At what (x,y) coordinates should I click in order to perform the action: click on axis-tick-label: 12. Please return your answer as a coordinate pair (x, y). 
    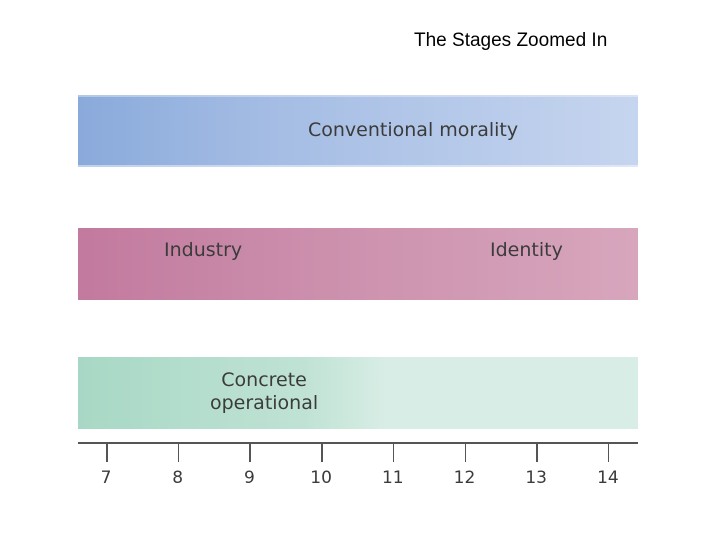
    Looking at the image, I should click on (464, 478).